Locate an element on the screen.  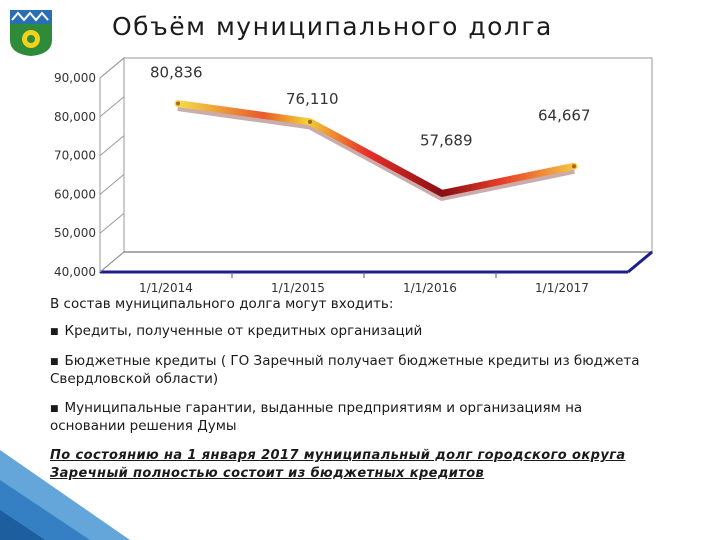
y-tick-label: 40,000 is located at coordinates (75, 272).